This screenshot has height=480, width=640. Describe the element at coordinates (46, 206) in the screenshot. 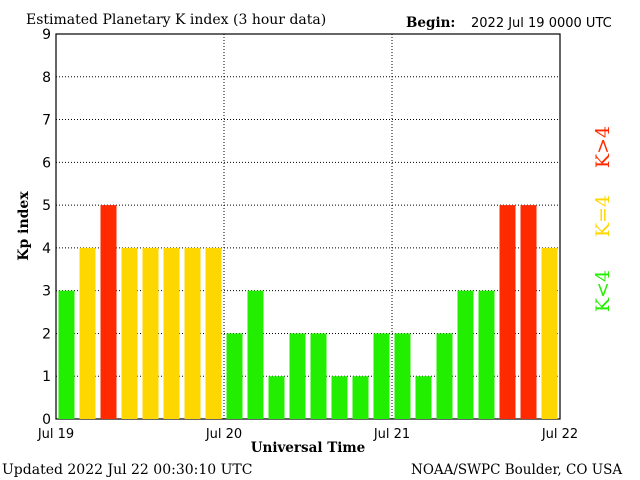

I see `y-tick-label: 5` at that location.